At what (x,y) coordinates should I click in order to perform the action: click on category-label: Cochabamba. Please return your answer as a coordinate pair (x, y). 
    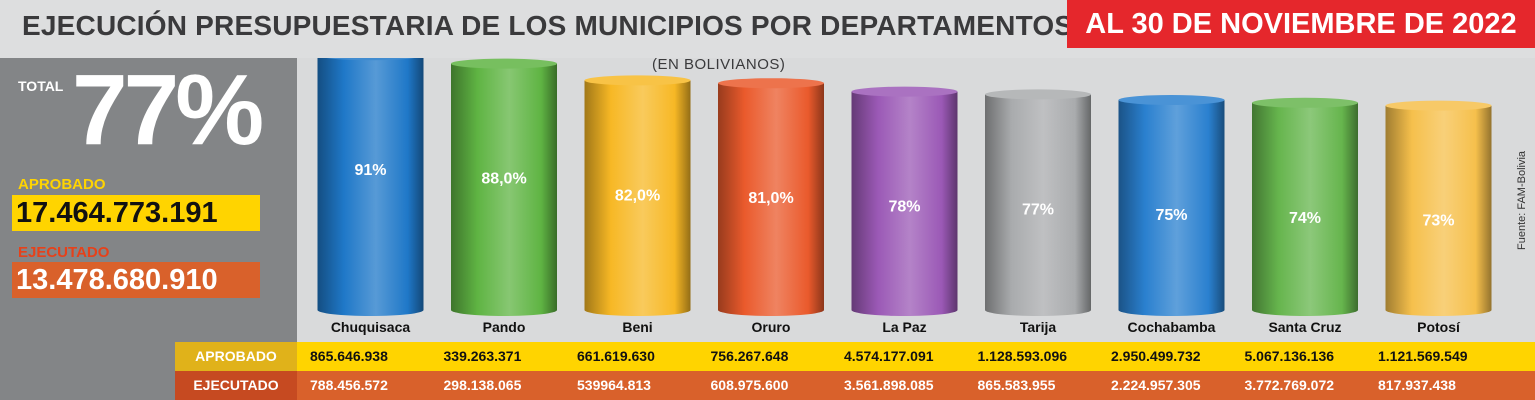
    Looking at the image, I should click on (1172, 327).